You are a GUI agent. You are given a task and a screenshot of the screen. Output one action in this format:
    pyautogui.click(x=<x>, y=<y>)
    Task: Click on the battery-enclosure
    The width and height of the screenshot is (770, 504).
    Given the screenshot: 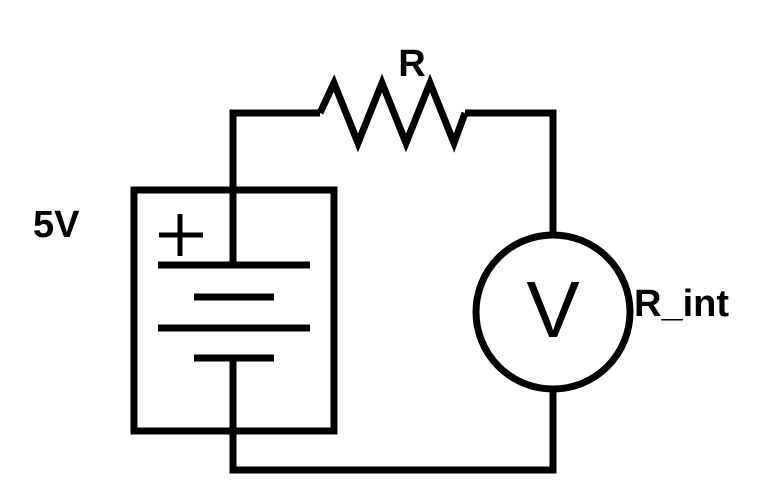 What is the action you would take?
    pyautogui.click(x=234, y=310)
    